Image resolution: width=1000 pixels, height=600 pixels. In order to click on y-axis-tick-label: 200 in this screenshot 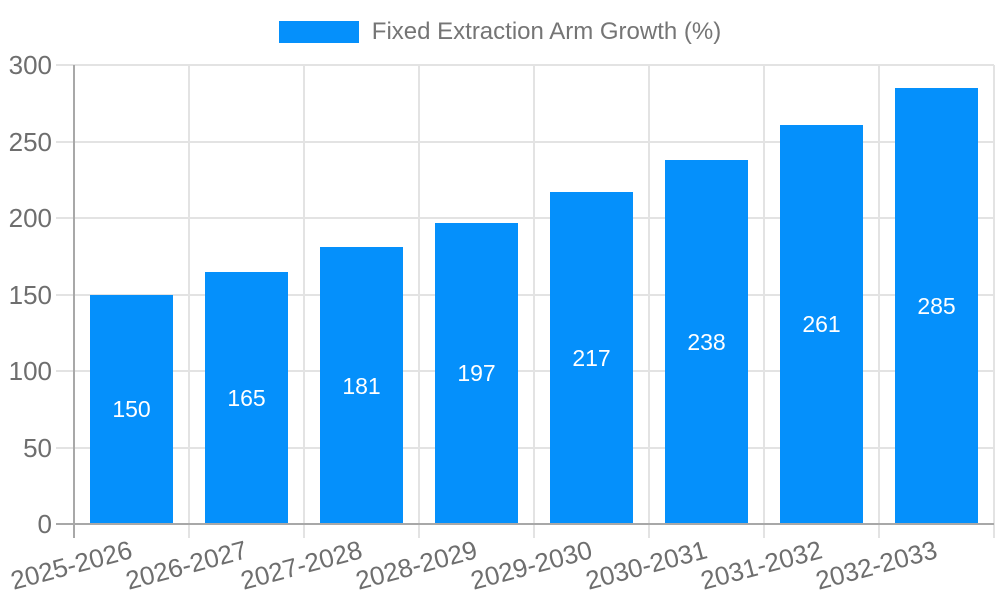, I will do `click(30, 218)`.